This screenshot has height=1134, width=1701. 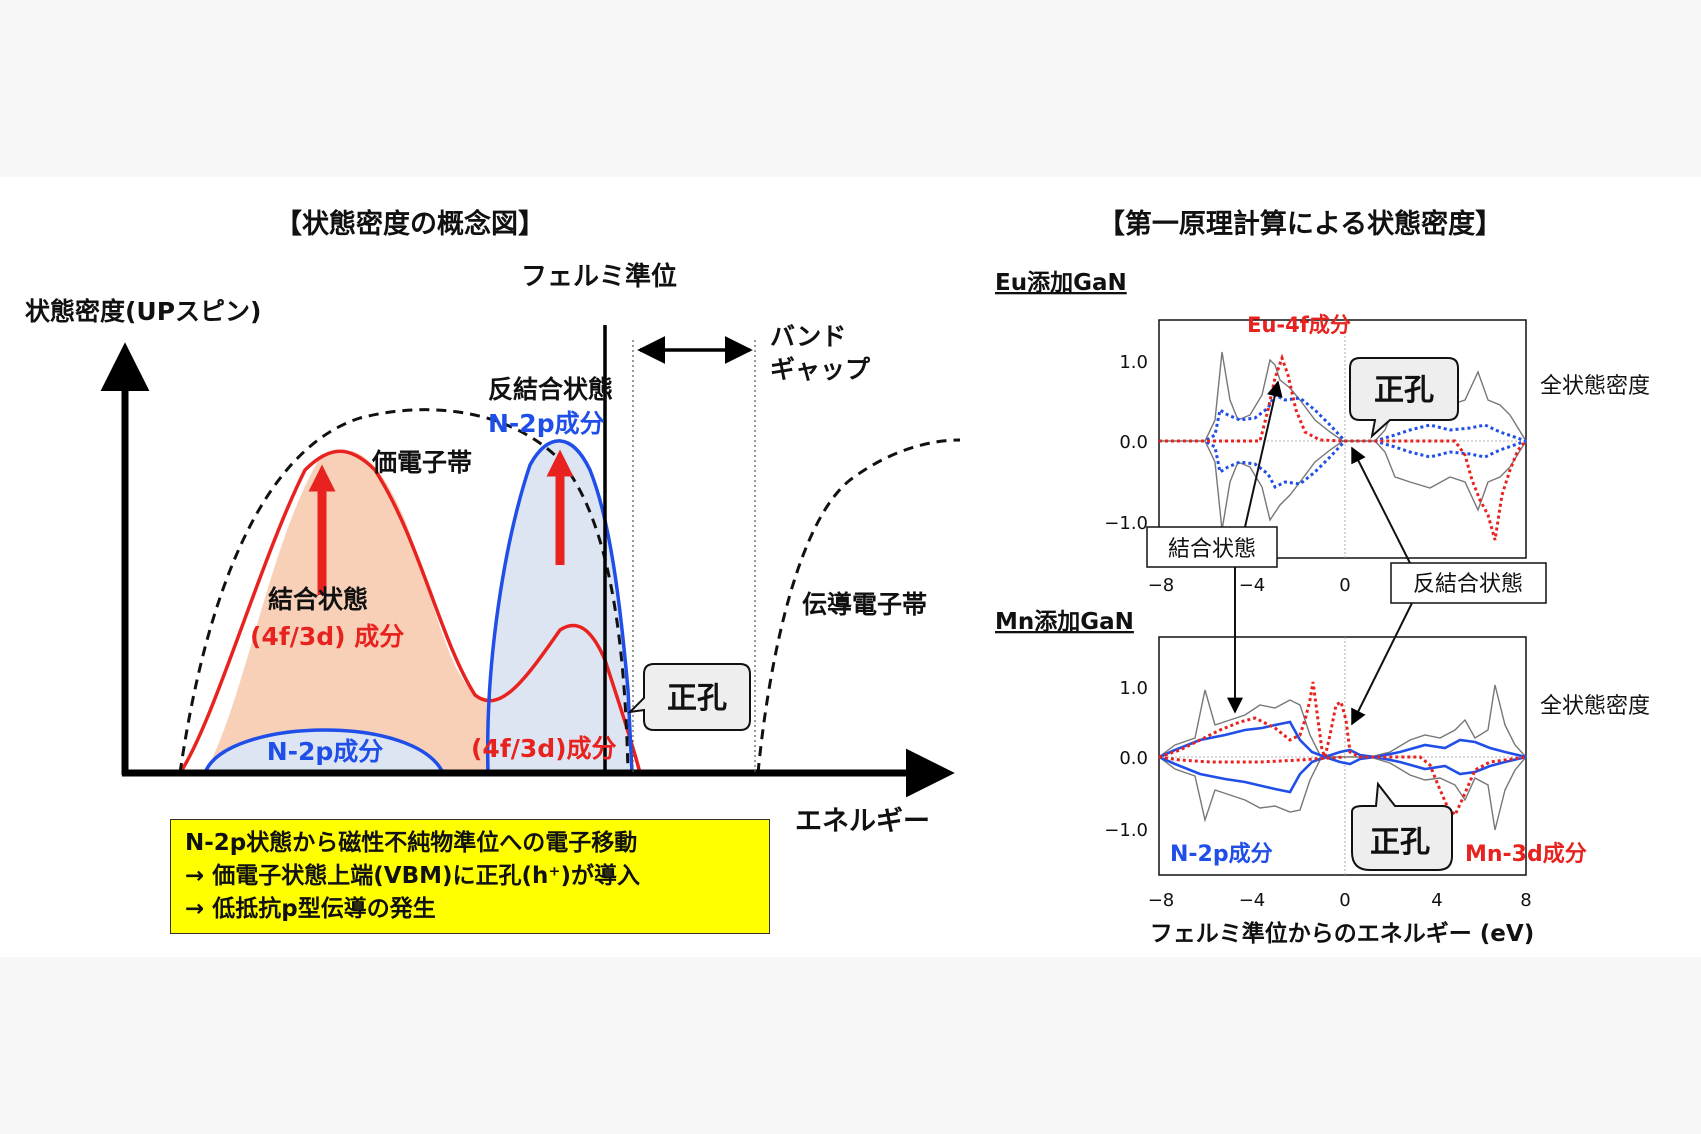 I want to click on hole-callout-mn, so click(x=1402, y=826).